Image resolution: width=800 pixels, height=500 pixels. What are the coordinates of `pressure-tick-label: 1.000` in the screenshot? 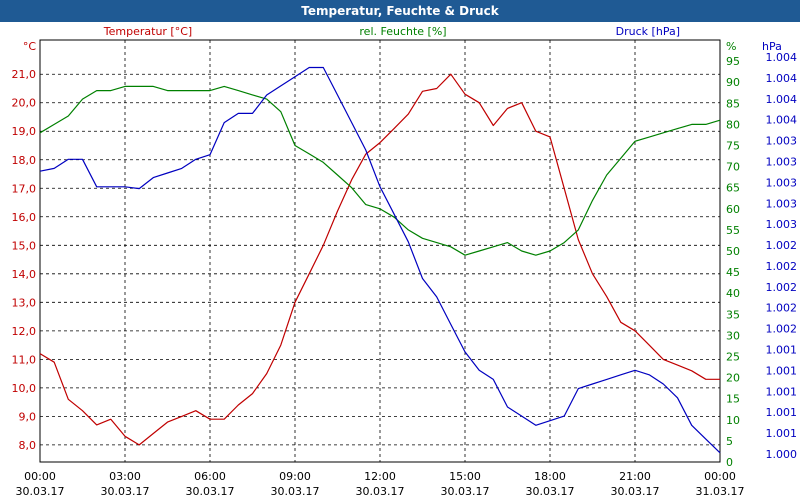 It's located at (782, 454).